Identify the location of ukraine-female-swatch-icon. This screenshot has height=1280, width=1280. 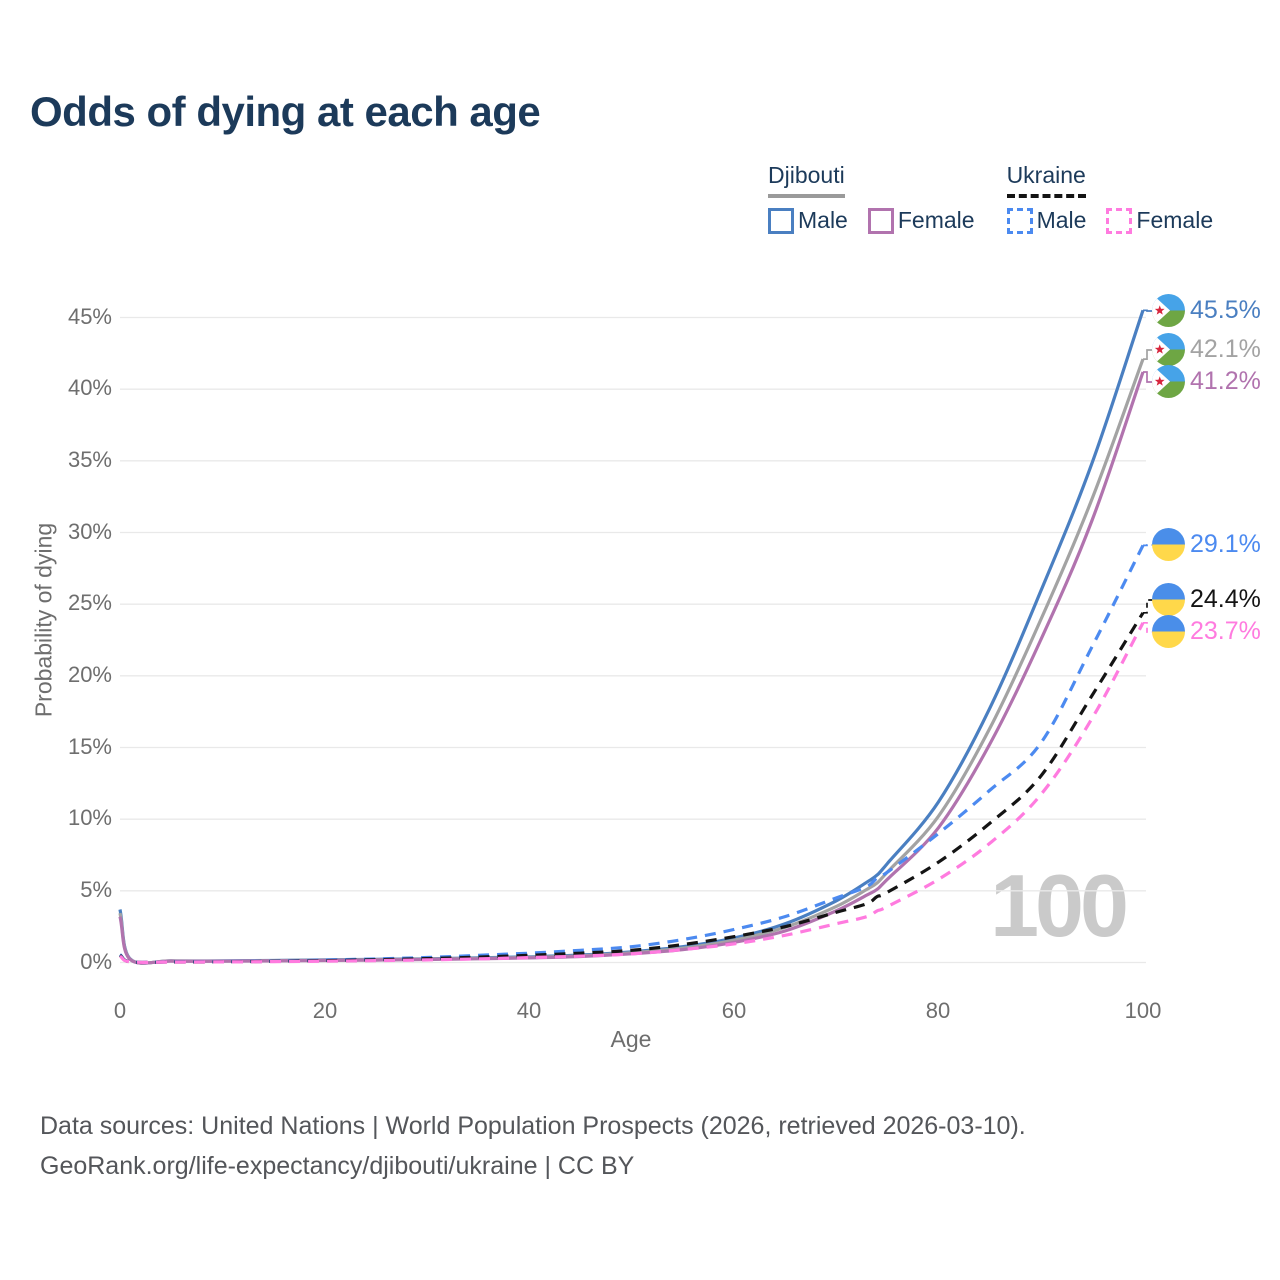
(1119, 220).